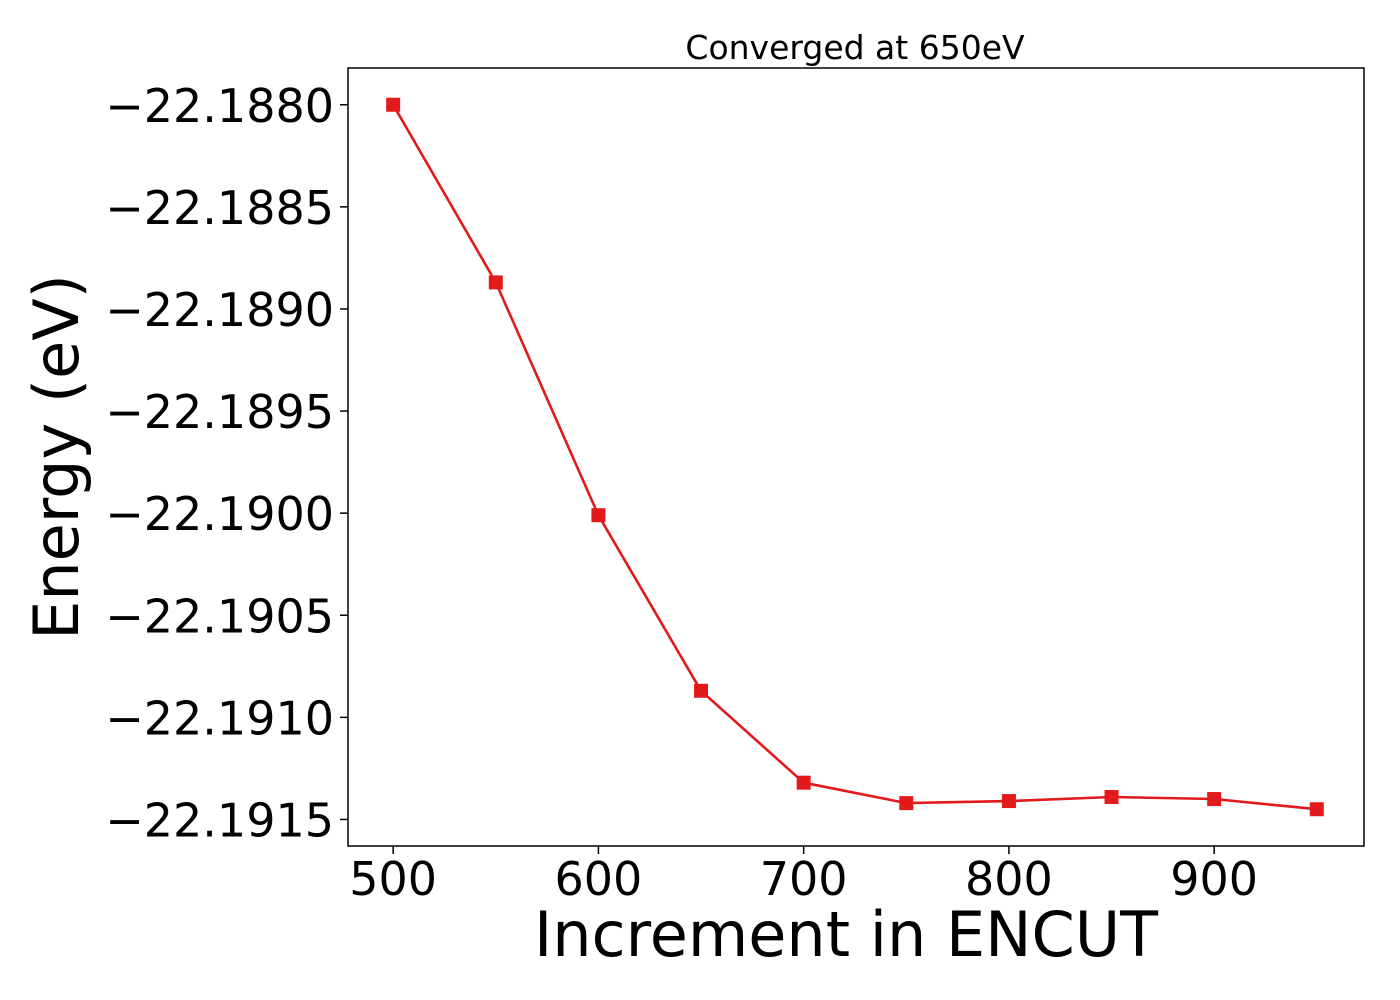 This screenshot has height=1000, width=1400. I want to click on chart-title: Converged at 650eV, so click(855, 47).